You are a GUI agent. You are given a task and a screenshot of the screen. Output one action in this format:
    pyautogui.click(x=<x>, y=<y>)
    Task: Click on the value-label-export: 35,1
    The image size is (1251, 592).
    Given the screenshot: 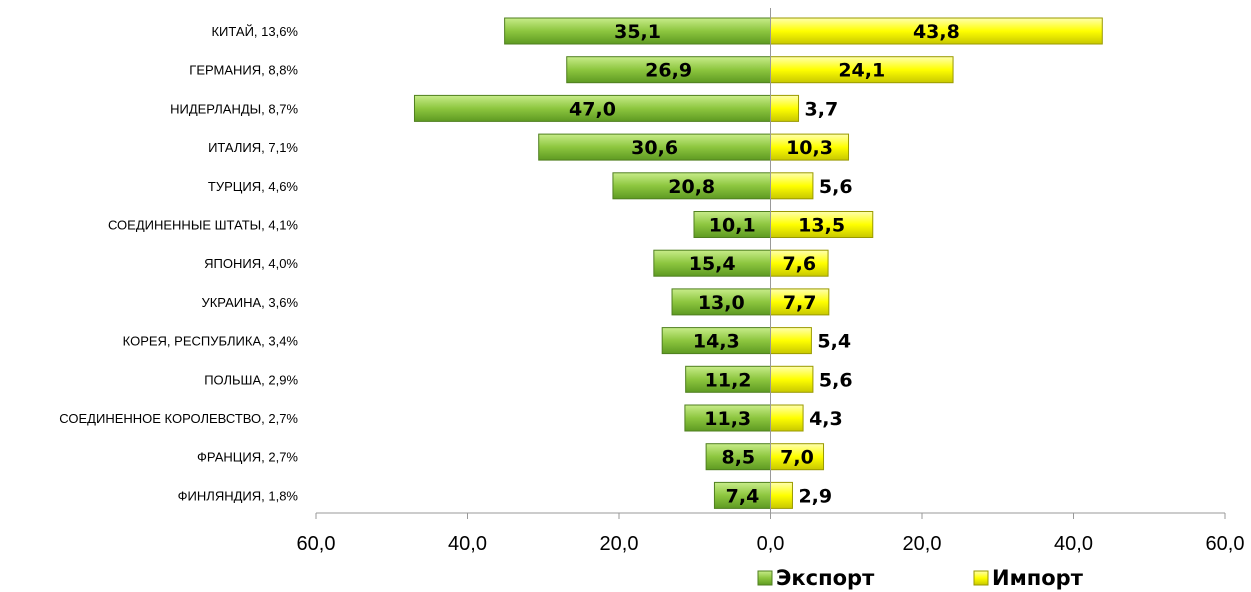 What is the action you would take?
    pyautogui.click(x=637, y=32)
    